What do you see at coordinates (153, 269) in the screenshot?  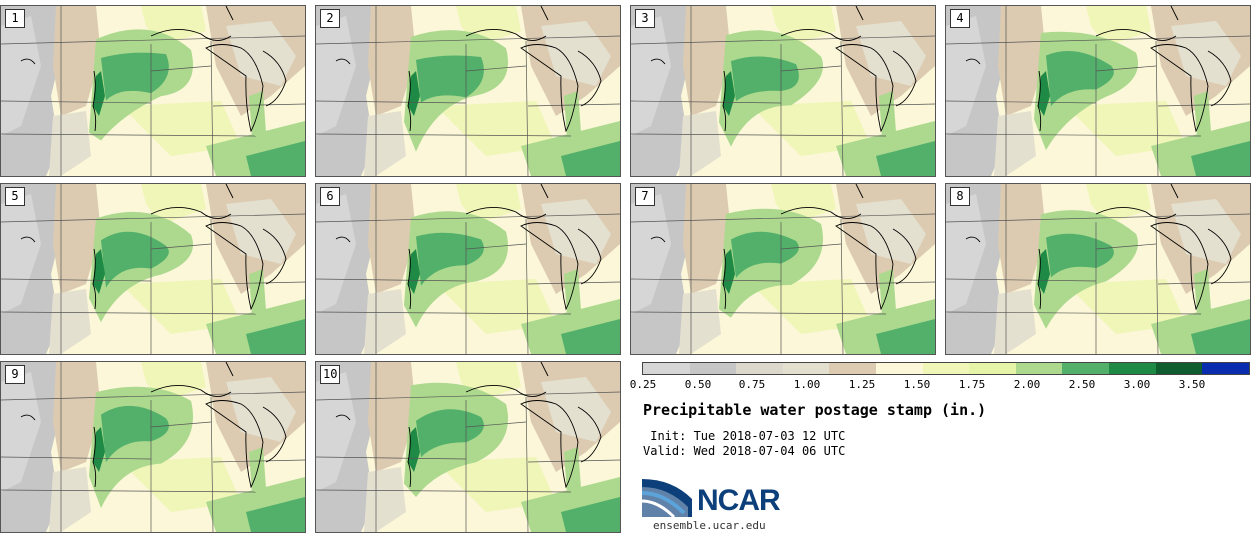 I see `map-panel: 5` at bounding box center [153, 269].